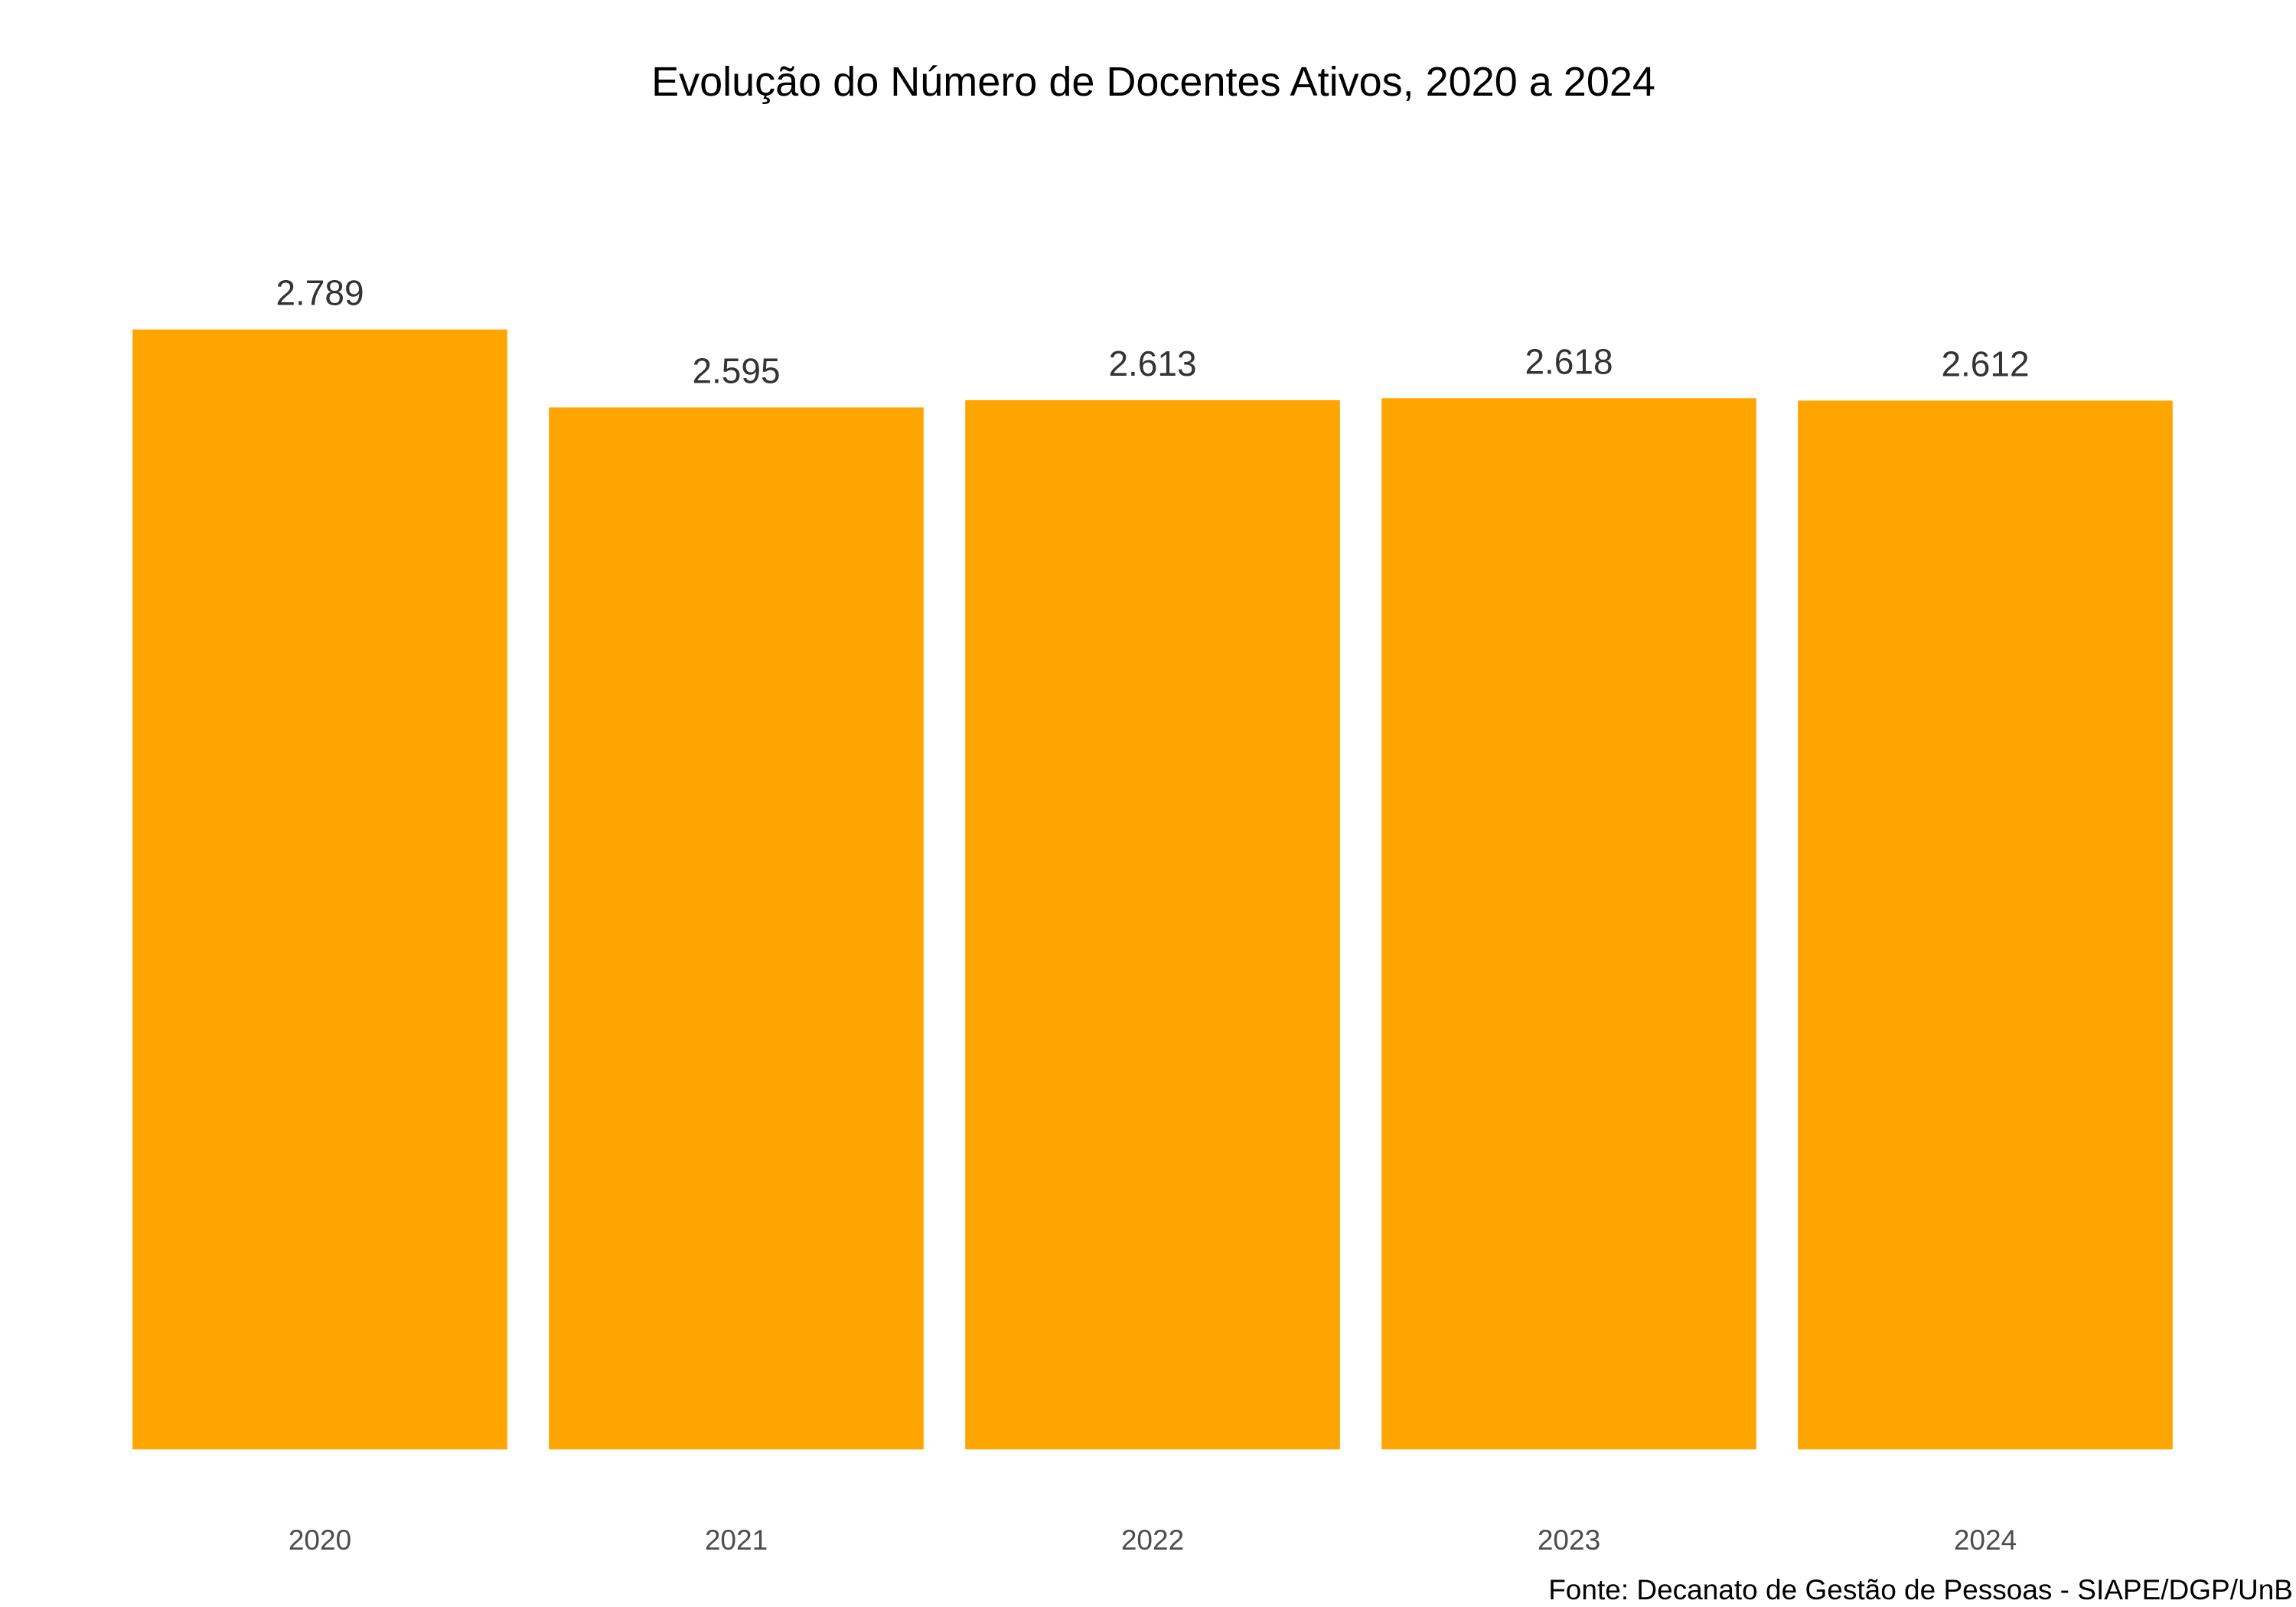  Describe the element at coordinates (736, 370) in the screenshot. I see `value-label-2021: 2.595` at that location.